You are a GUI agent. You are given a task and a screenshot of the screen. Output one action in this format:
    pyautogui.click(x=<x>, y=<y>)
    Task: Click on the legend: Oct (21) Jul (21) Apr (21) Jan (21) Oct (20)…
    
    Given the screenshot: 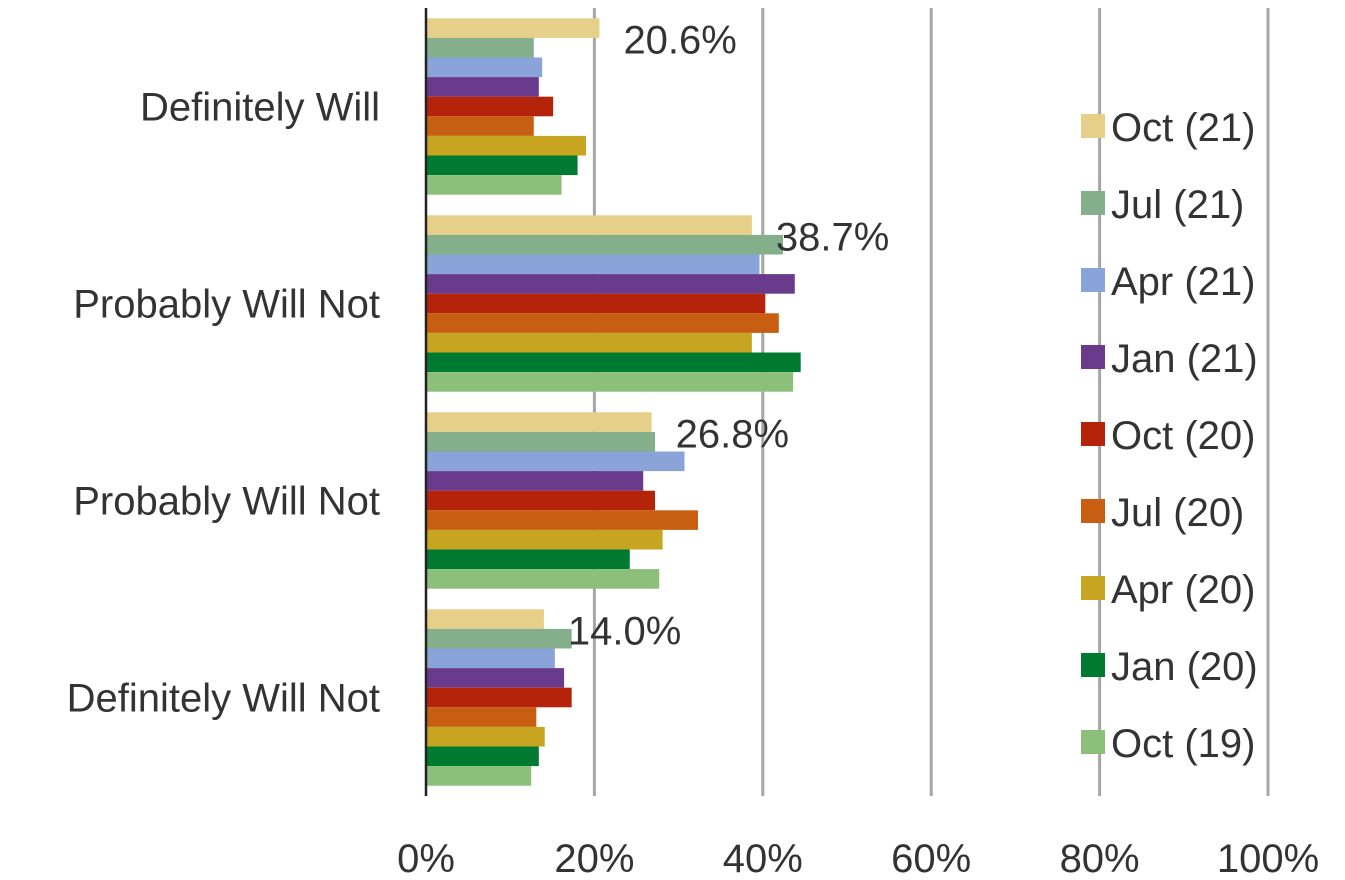 What is the action you would take?
    pyautogui.click(x=1169, y=436)
    